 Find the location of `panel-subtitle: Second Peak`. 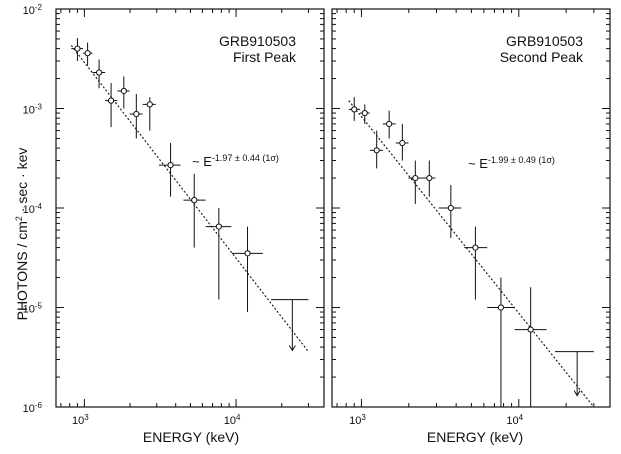

panel-subtitle: Second Peak is located at coordinates (542, 57).